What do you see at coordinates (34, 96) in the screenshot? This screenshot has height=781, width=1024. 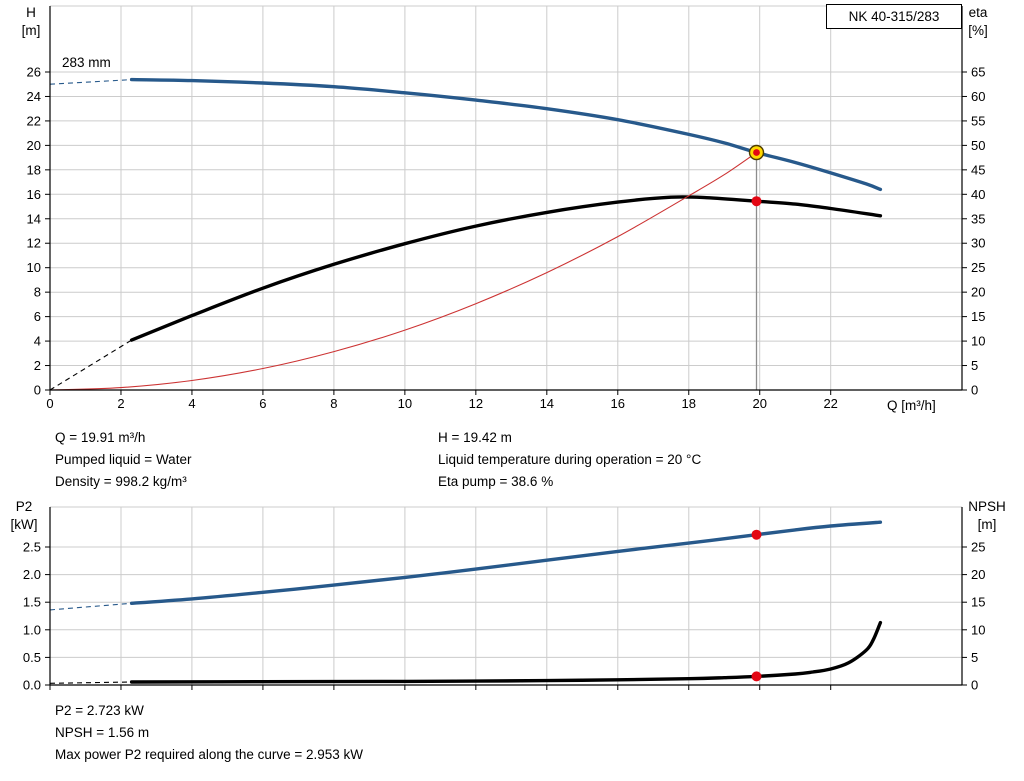 I see `svg-text: 24` at bounding box center [34, 96].